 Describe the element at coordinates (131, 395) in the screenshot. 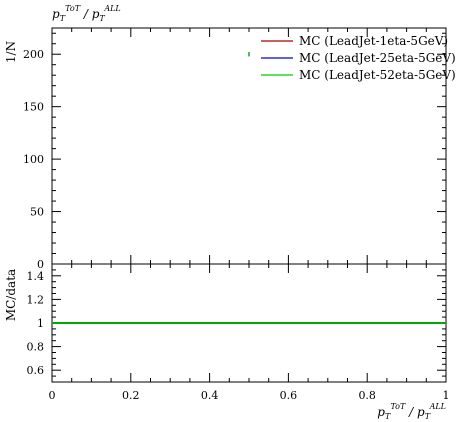

I see `ratio-xtick-label: 0.2` at that location.